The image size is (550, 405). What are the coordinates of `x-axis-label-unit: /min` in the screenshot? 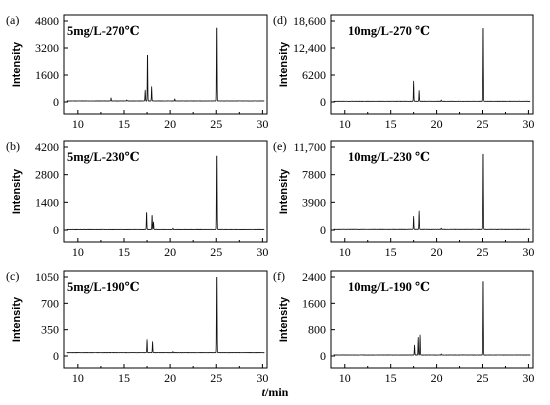 It's located at (276, 392).